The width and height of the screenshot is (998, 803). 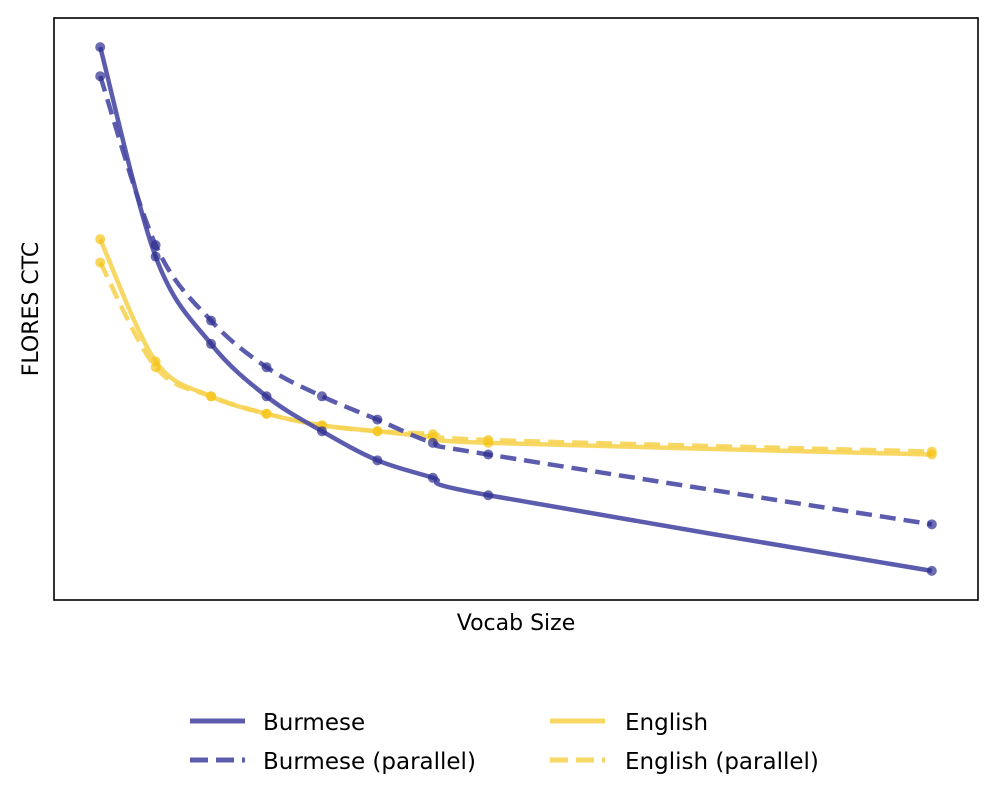 I want to click on y-axis-label: FLORES CTC, so click(x=31, y=309).